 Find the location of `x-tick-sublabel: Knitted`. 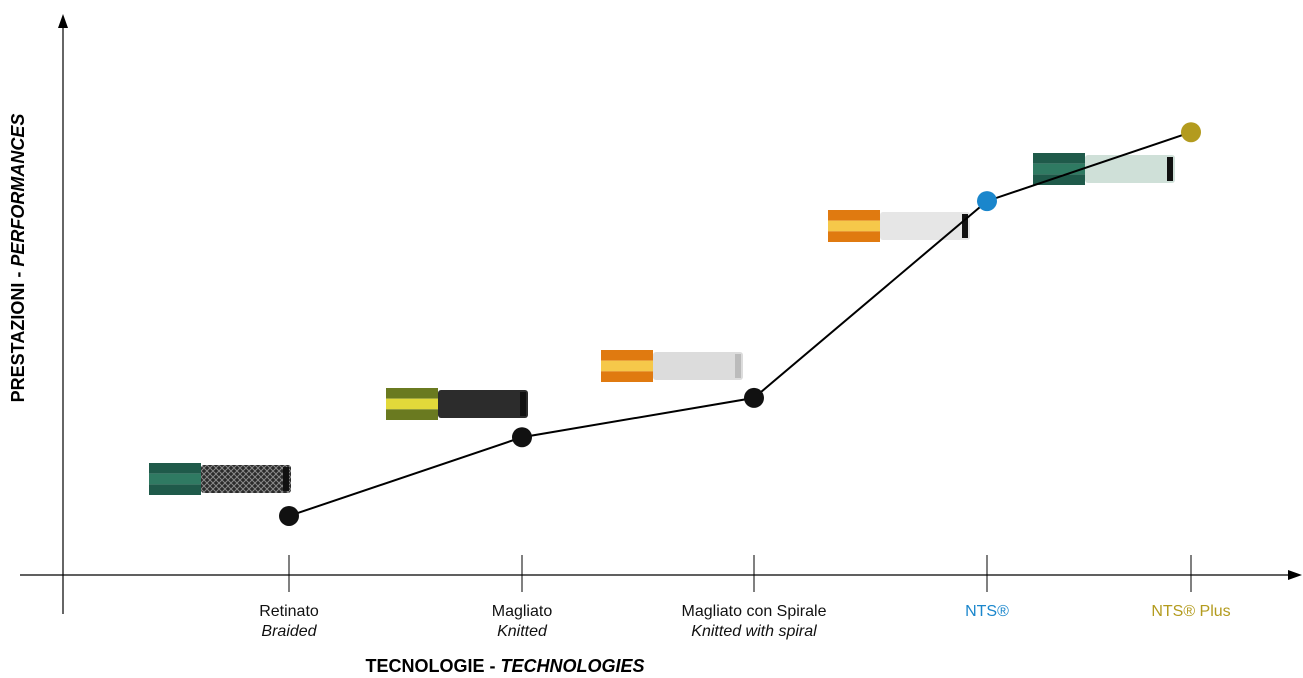

x-tick-sublabel: Knitted is located at coordinates (522, 631).